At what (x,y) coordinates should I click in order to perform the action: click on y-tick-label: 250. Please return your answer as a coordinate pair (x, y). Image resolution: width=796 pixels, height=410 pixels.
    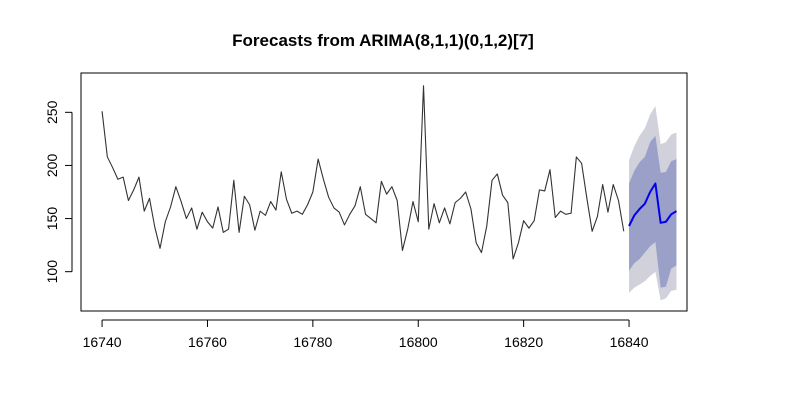
    Looking at the image, I should click on (52, 112).